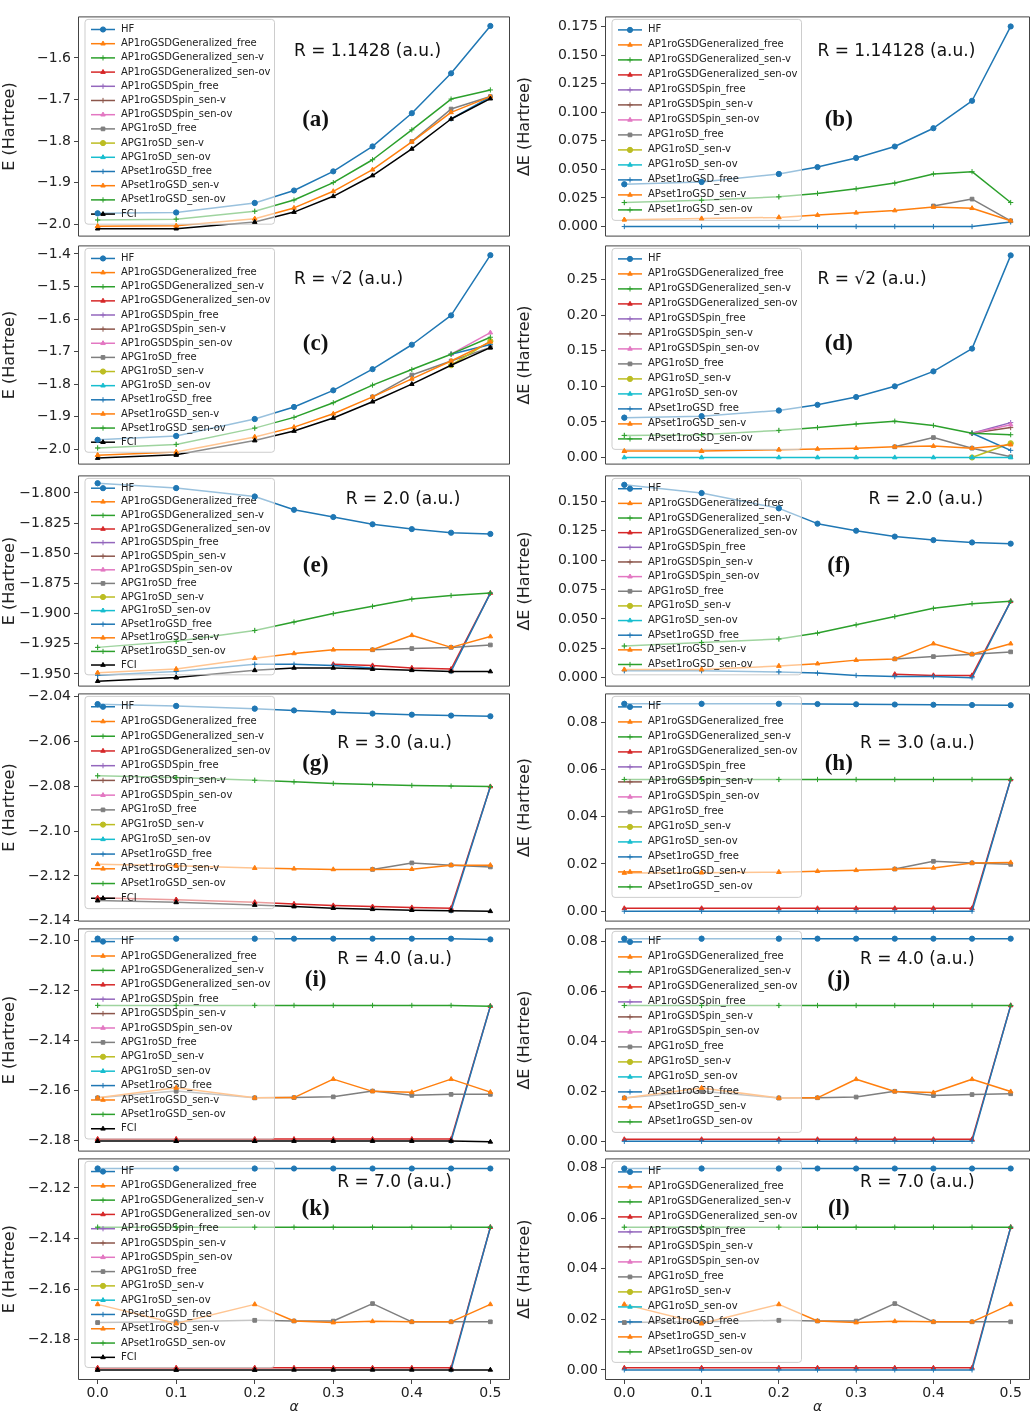 This screenshot has width=1035, height=1420. What do you see at coordinates (582, 939) in the screenshot?
I see `y-tick-label: 0.08` at bounding box center [582, 939].